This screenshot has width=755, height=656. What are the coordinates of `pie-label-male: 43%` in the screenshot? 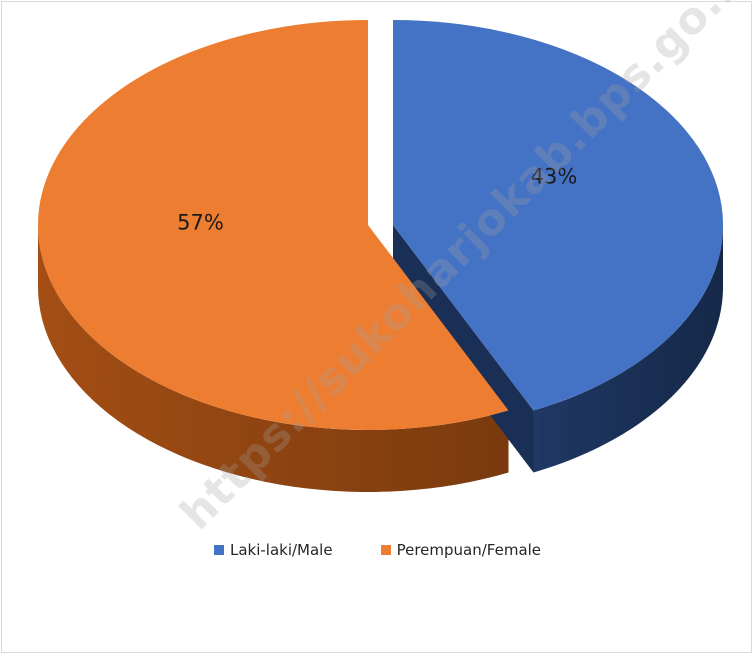 It's located at (554, 177).